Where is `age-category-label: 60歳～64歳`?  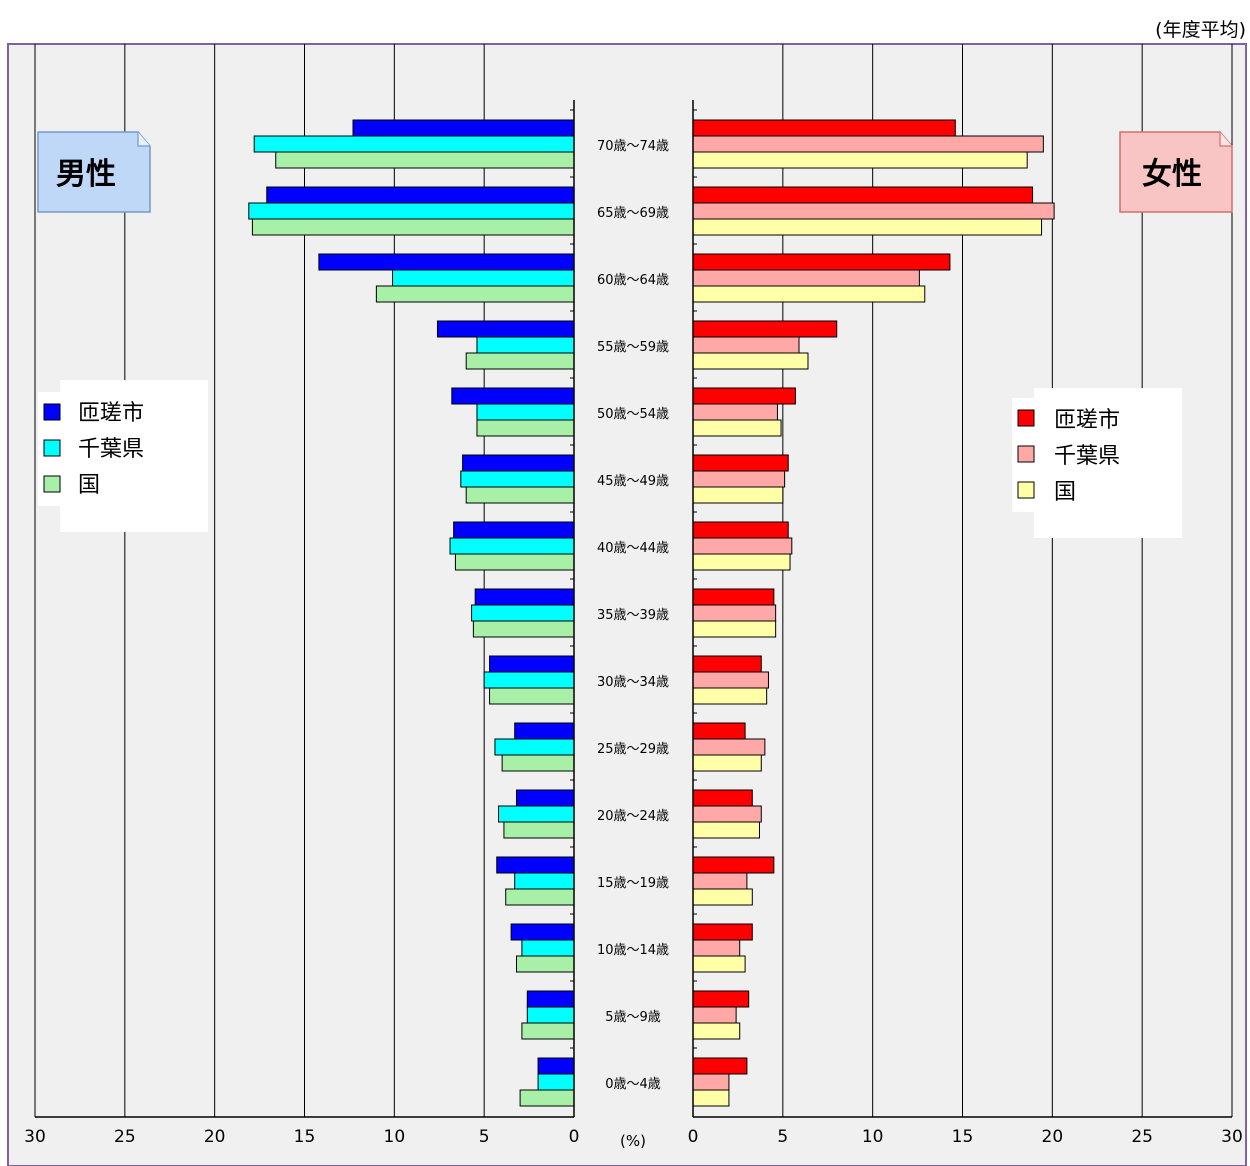
age-category-label: 60歳～64歳 is located at coordinates (633, 280).